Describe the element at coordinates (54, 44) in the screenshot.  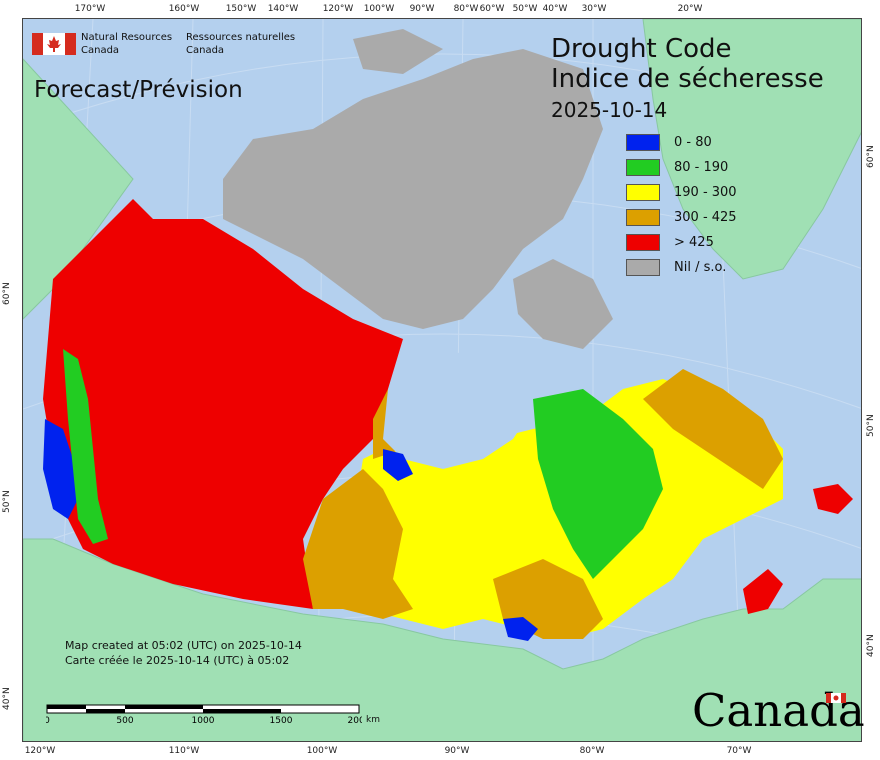
I see `canada-flag-icon` at that location.